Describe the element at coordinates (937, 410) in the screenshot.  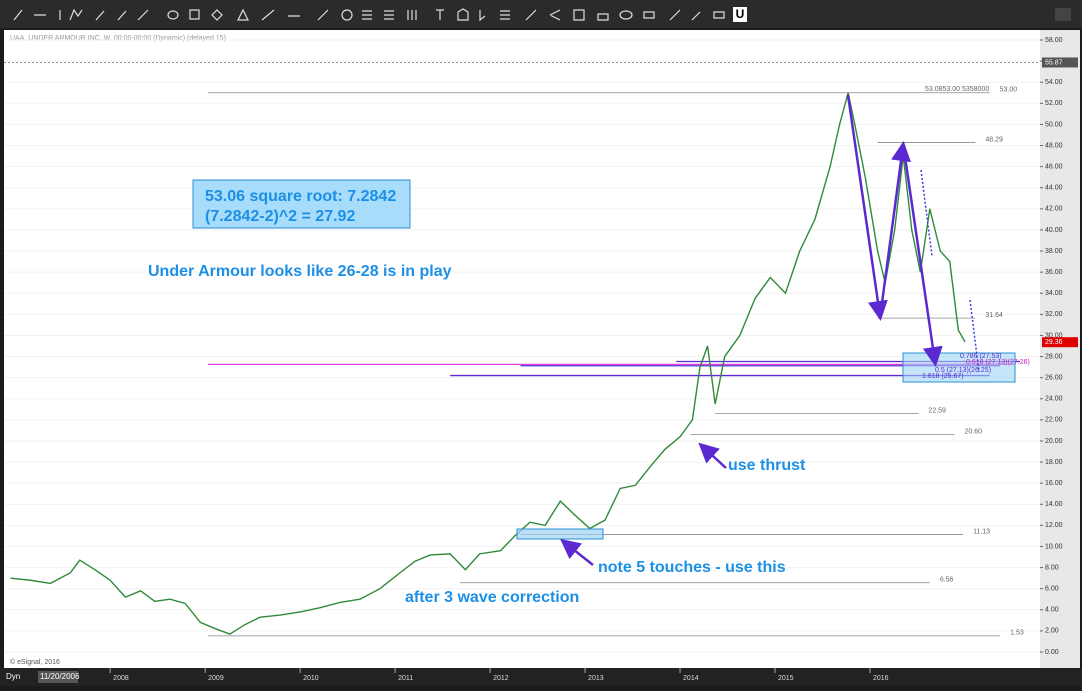
I see `level-label: 22.59` at that location.